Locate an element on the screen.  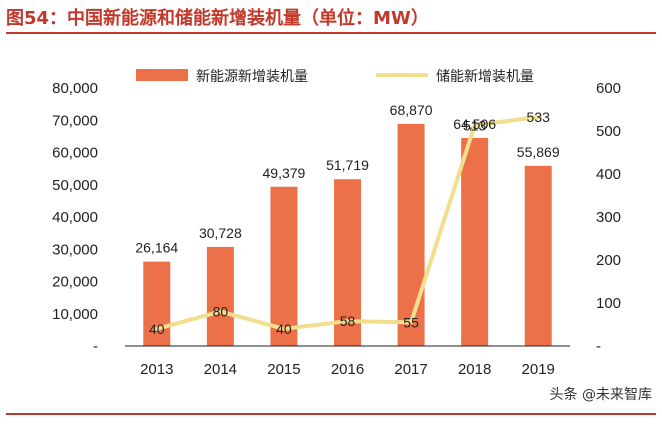
x-tick-label: 2013 is located at coordinates (156, 369).